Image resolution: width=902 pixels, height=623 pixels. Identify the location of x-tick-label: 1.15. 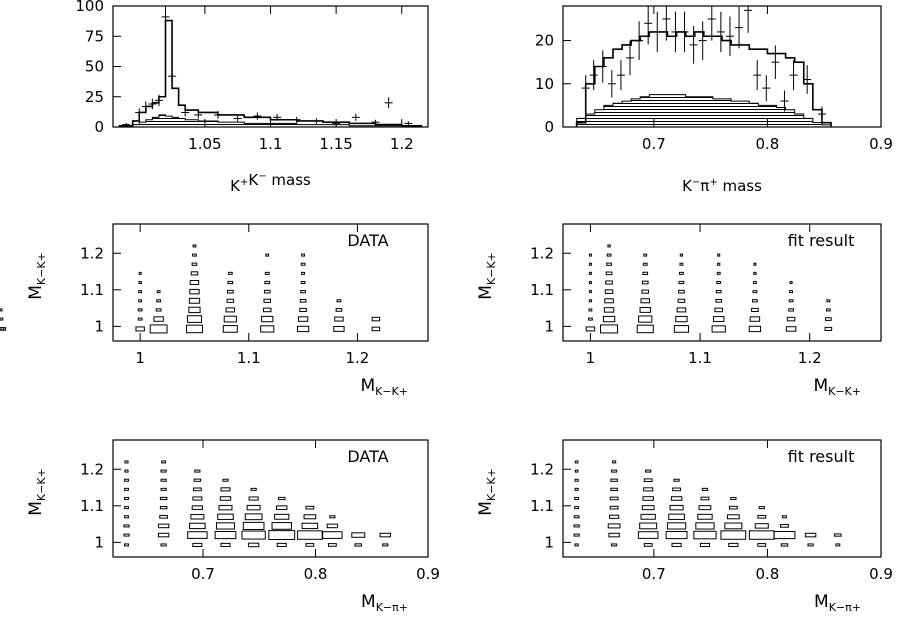
(335, 144).